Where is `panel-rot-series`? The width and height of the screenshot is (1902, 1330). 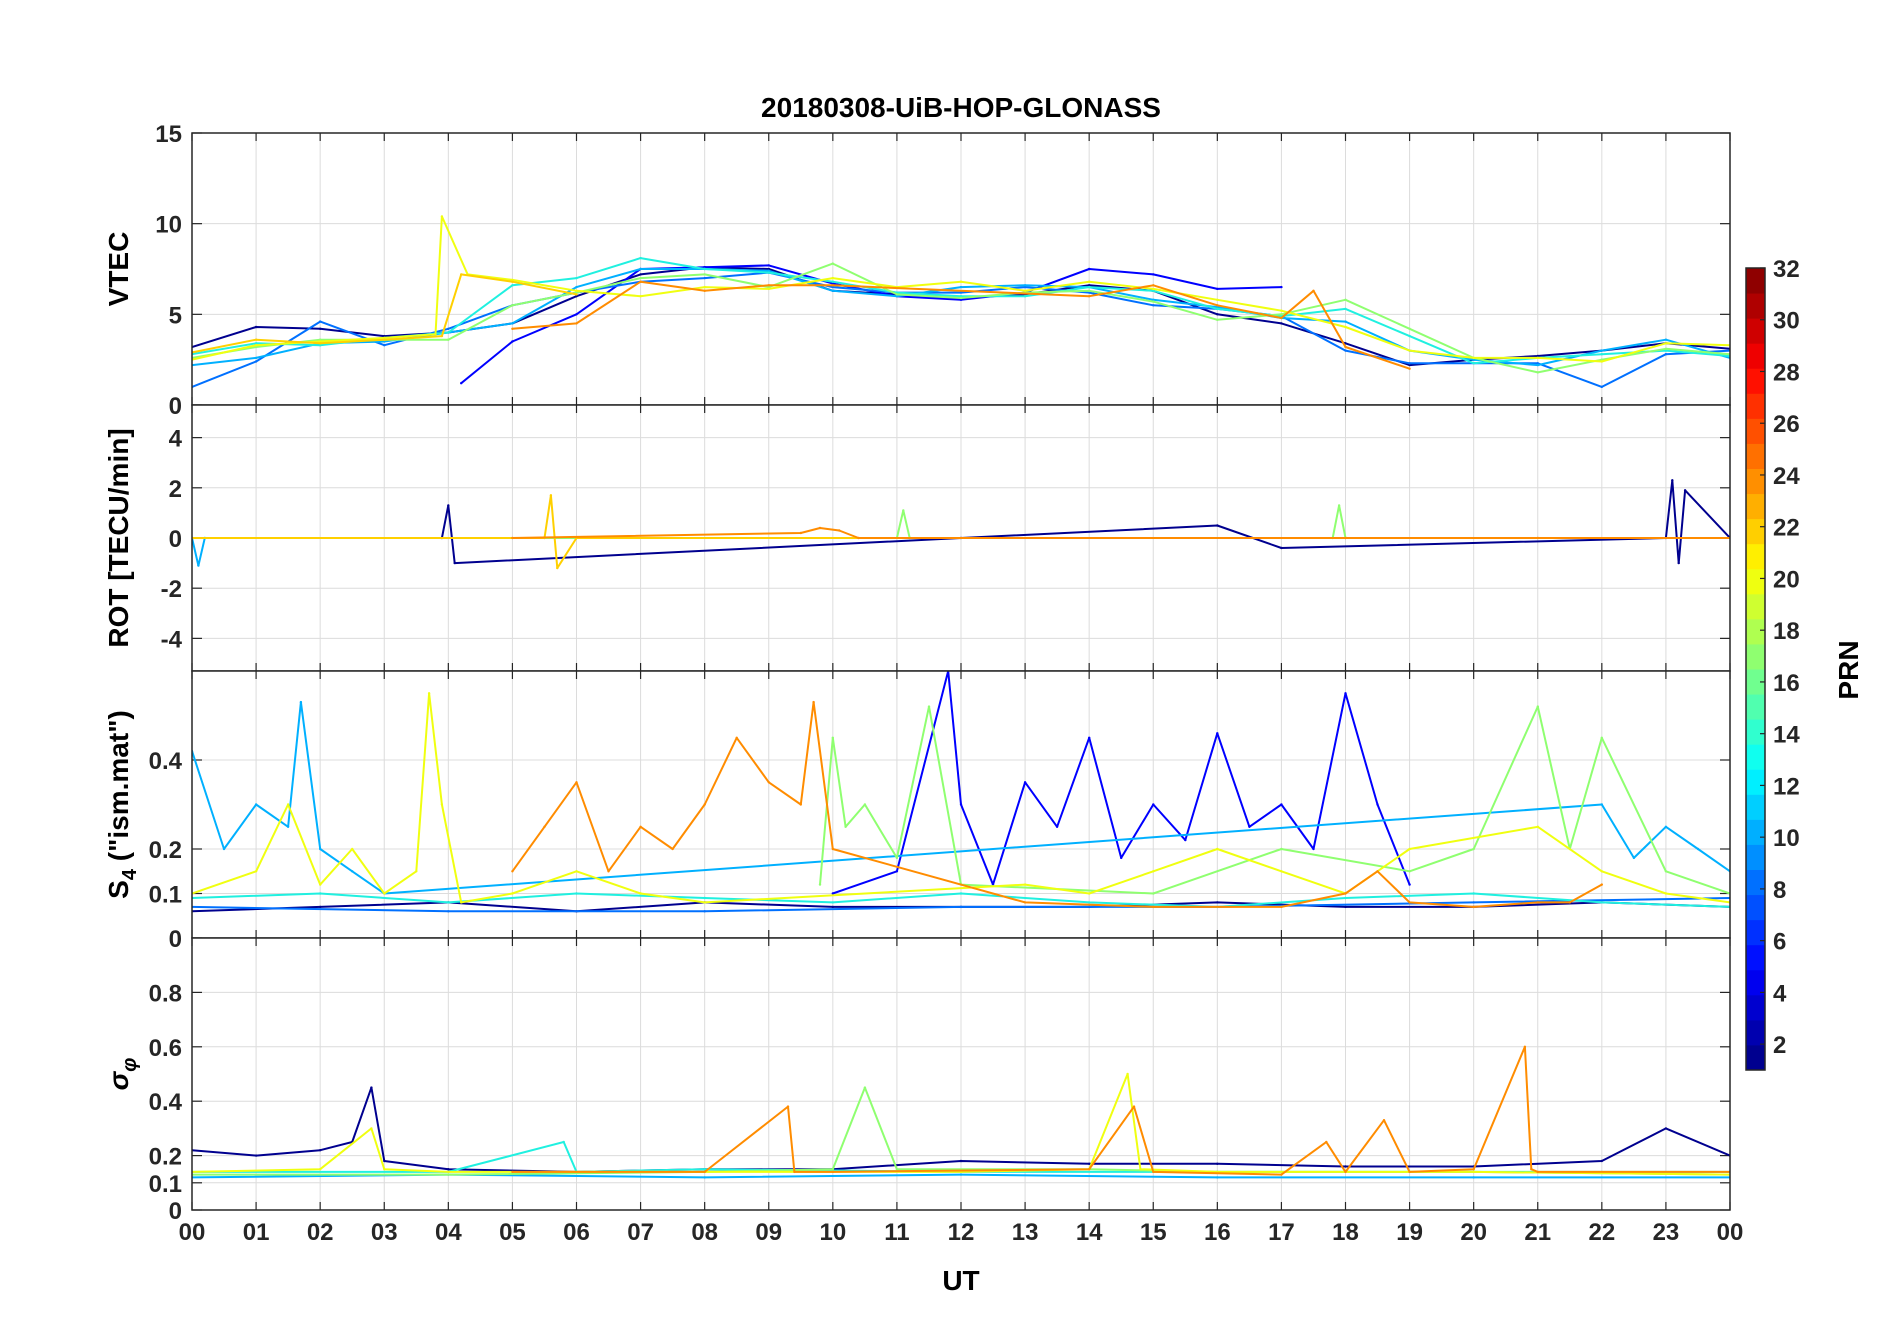 panel-rot-series is located at coordinates (961, 524).